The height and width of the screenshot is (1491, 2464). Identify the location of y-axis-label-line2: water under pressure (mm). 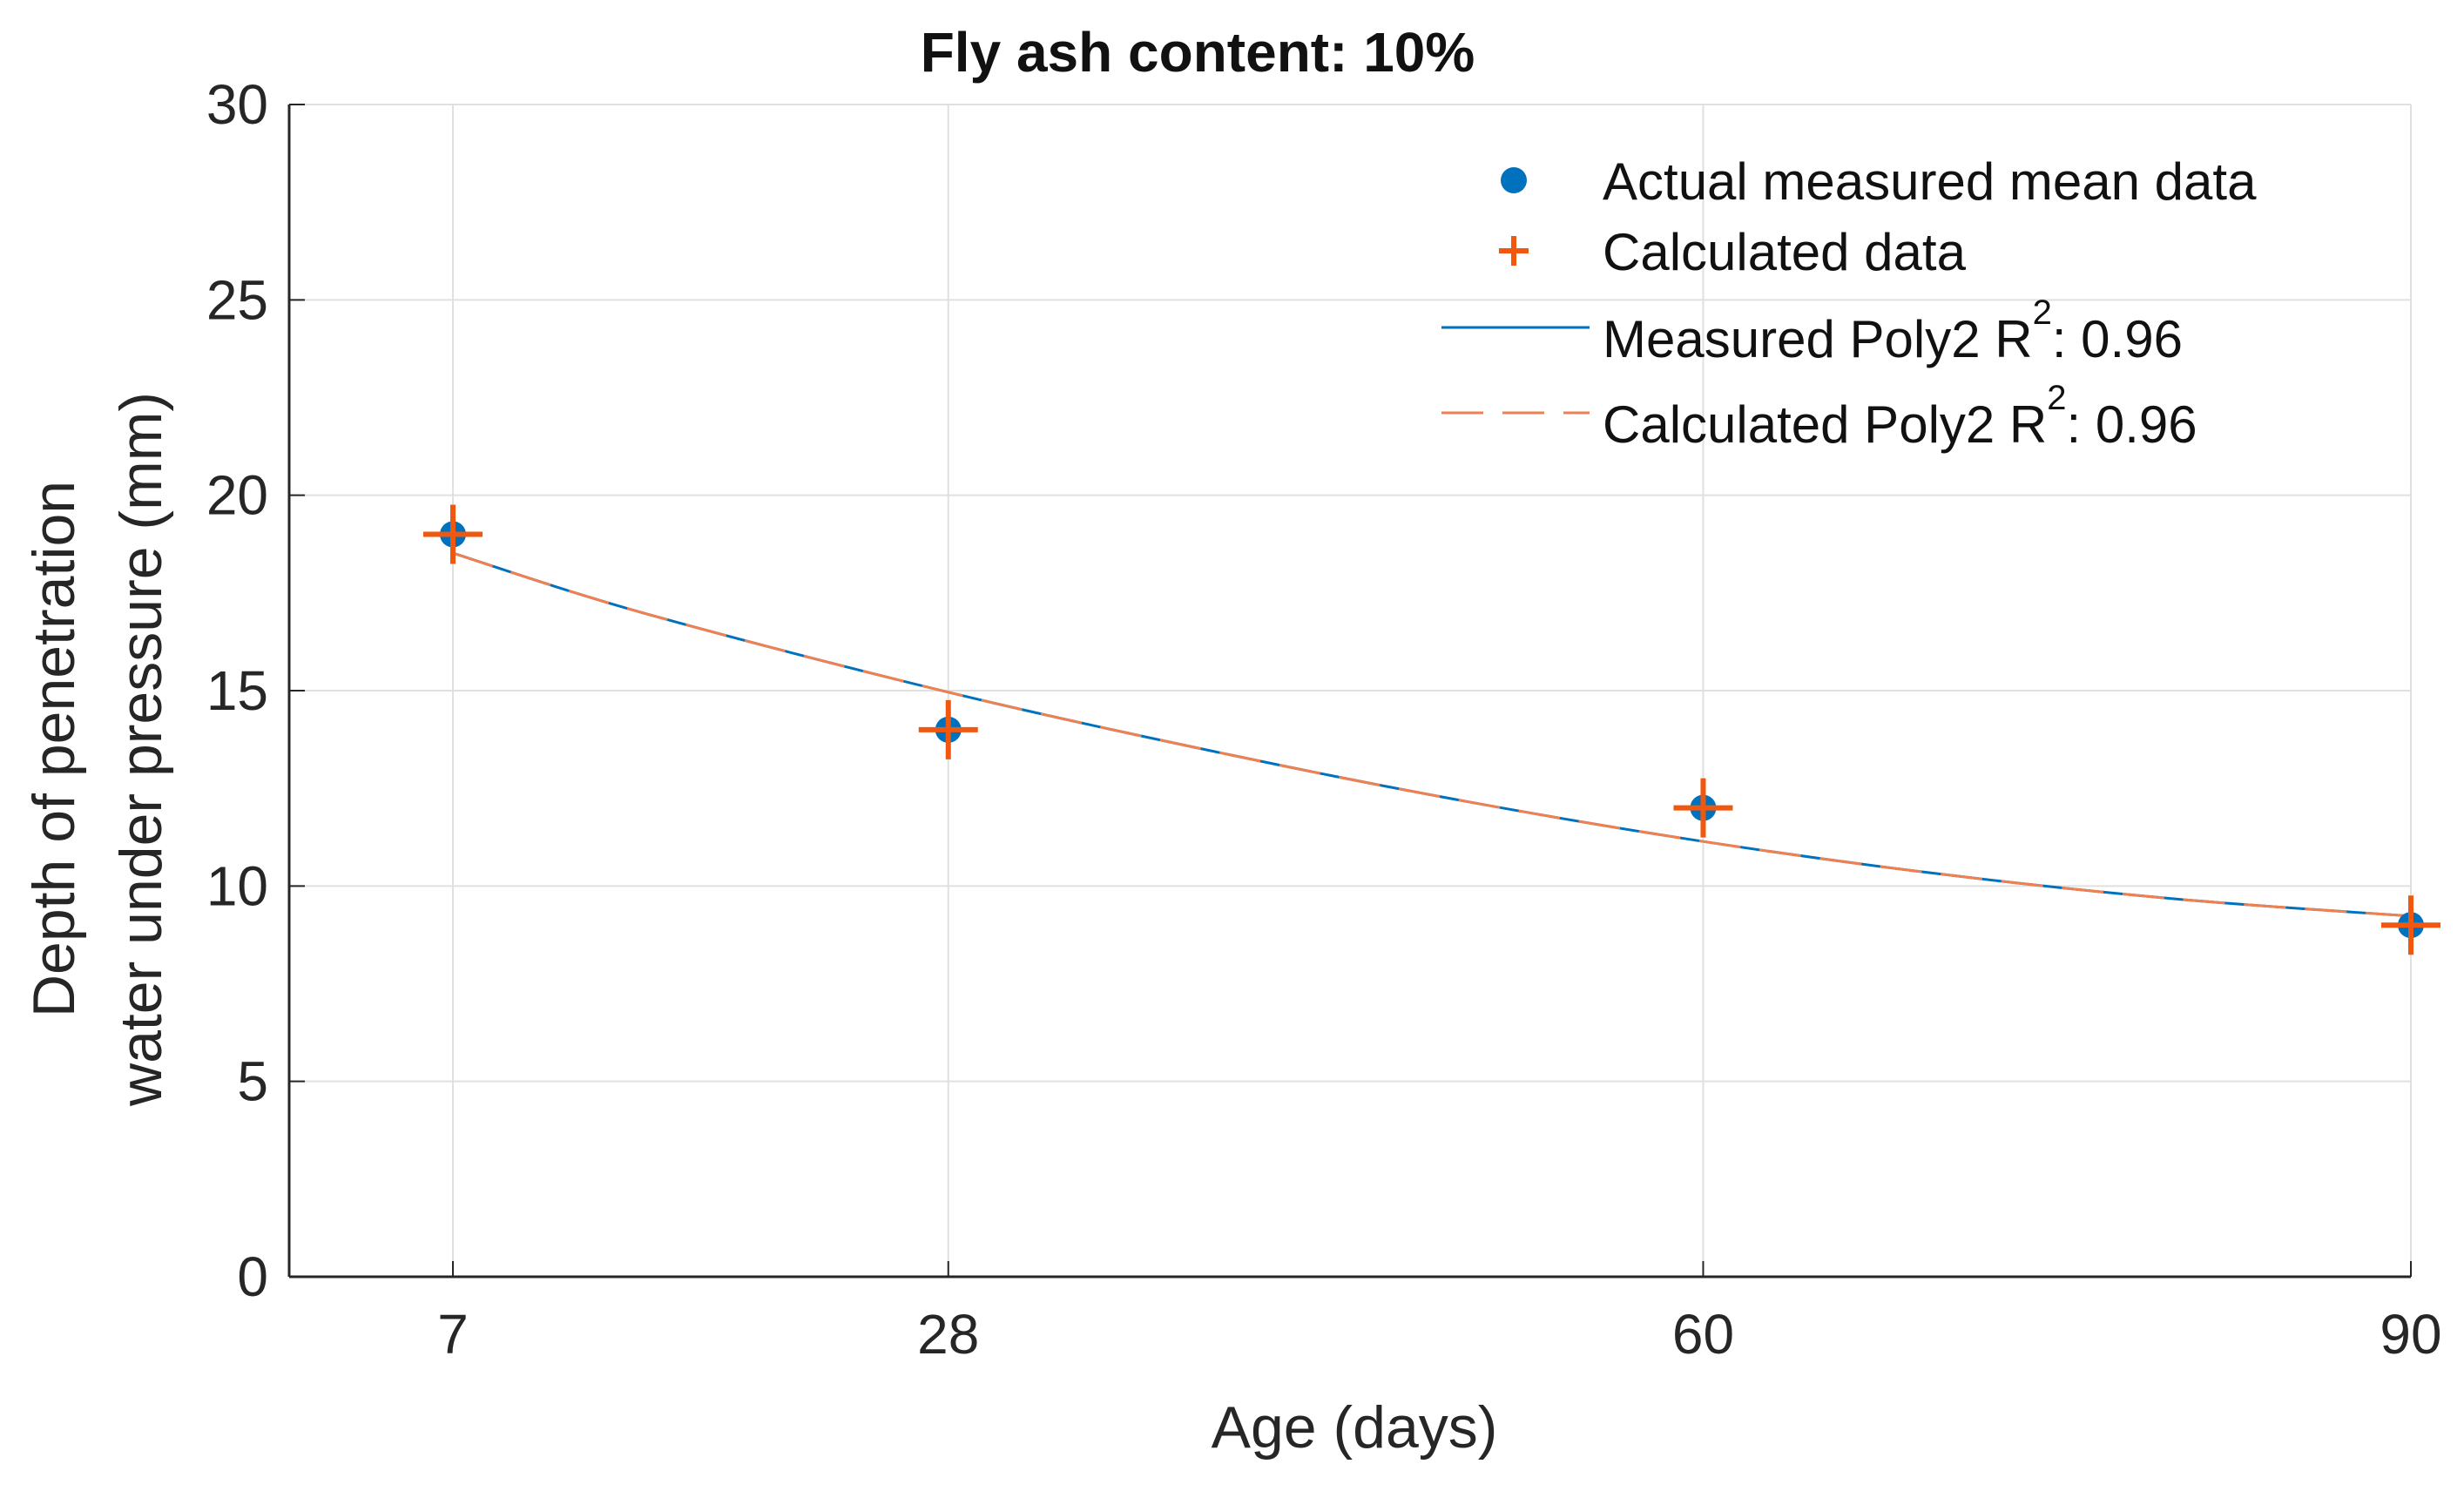
(141, 750).